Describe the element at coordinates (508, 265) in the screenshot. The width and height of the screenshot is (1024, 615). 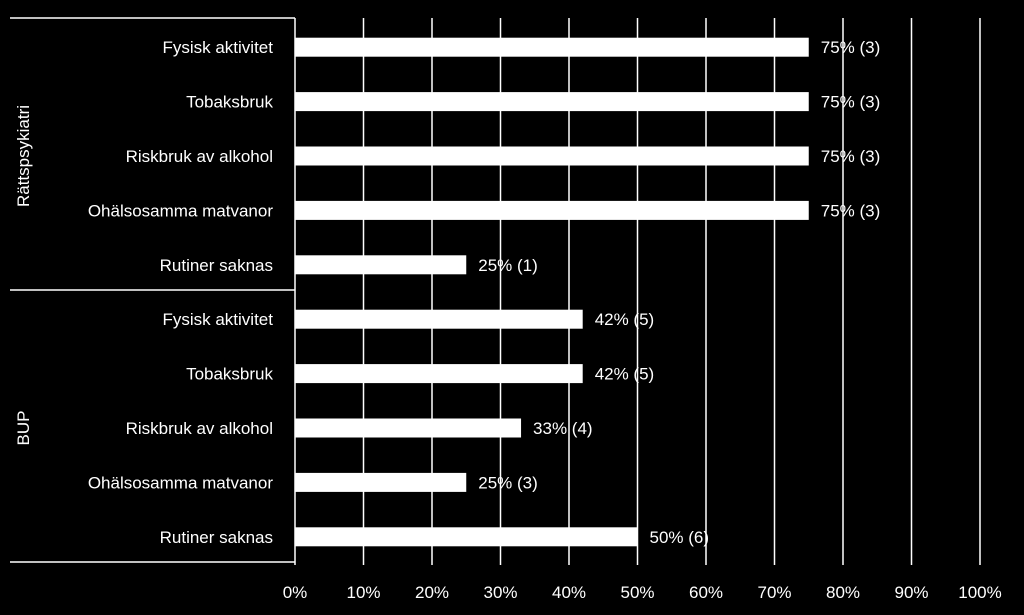
I see `data-label: 25% (1)` at that location.